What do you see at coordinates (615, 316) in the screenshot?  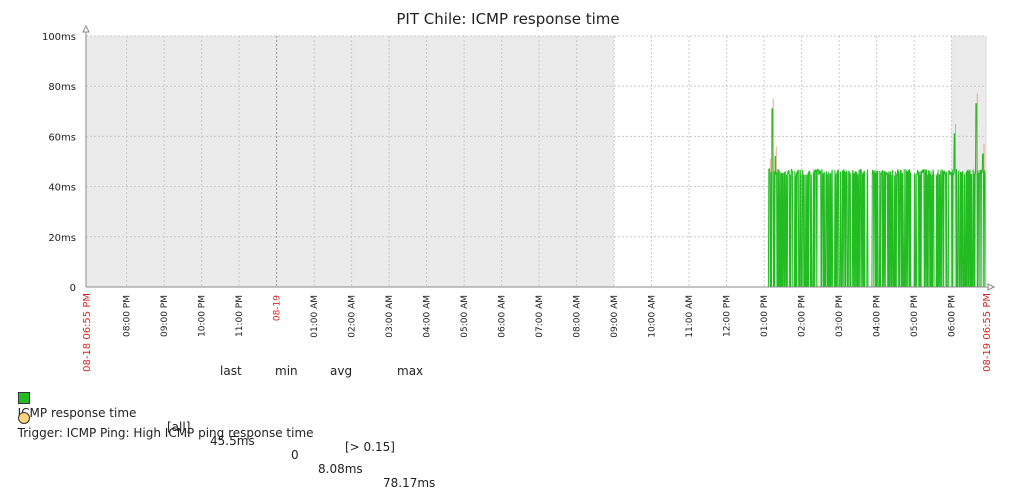 I see `x-tick-label: 09:00 AM` at bounding box center [615, 316].